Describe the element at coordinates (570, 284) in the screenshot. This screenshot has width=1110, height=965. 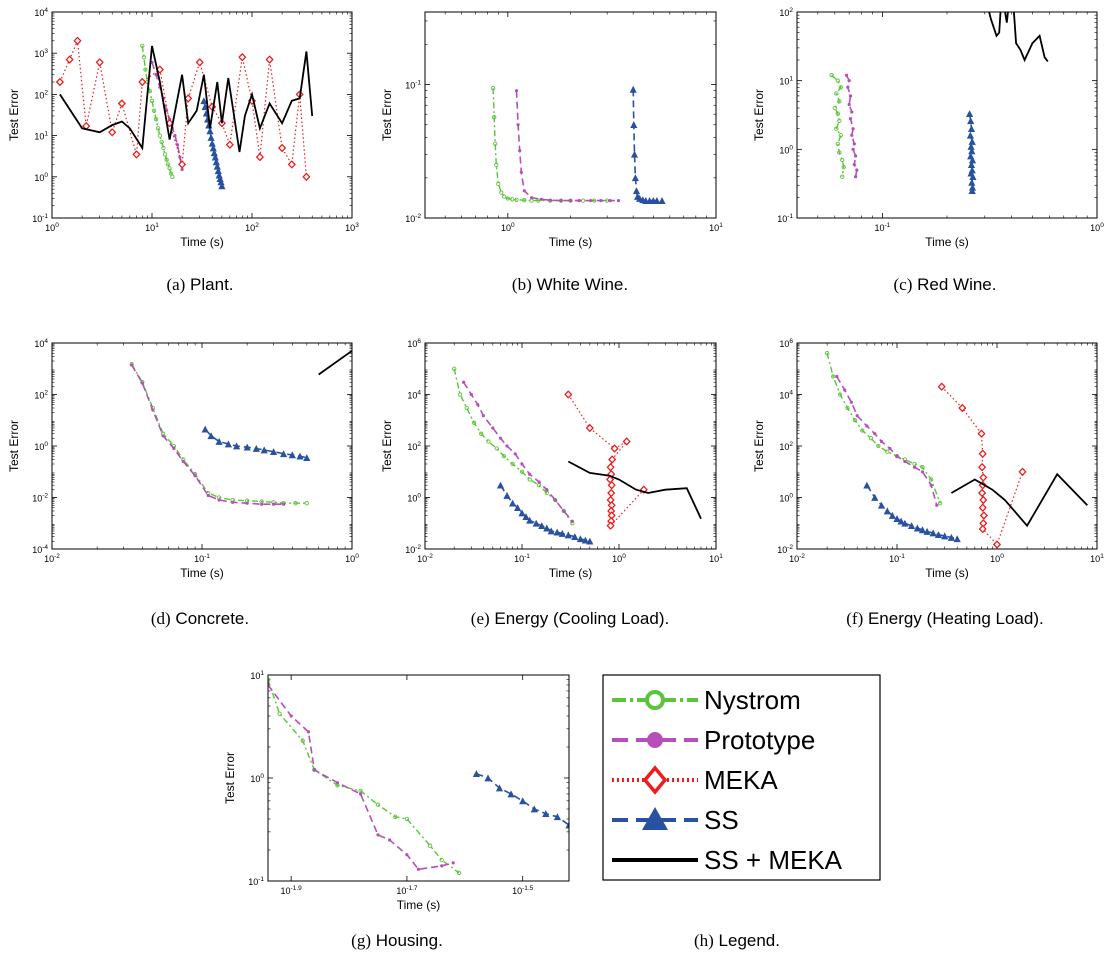
I see `panel-caption: (b) White Wine.` at that location.